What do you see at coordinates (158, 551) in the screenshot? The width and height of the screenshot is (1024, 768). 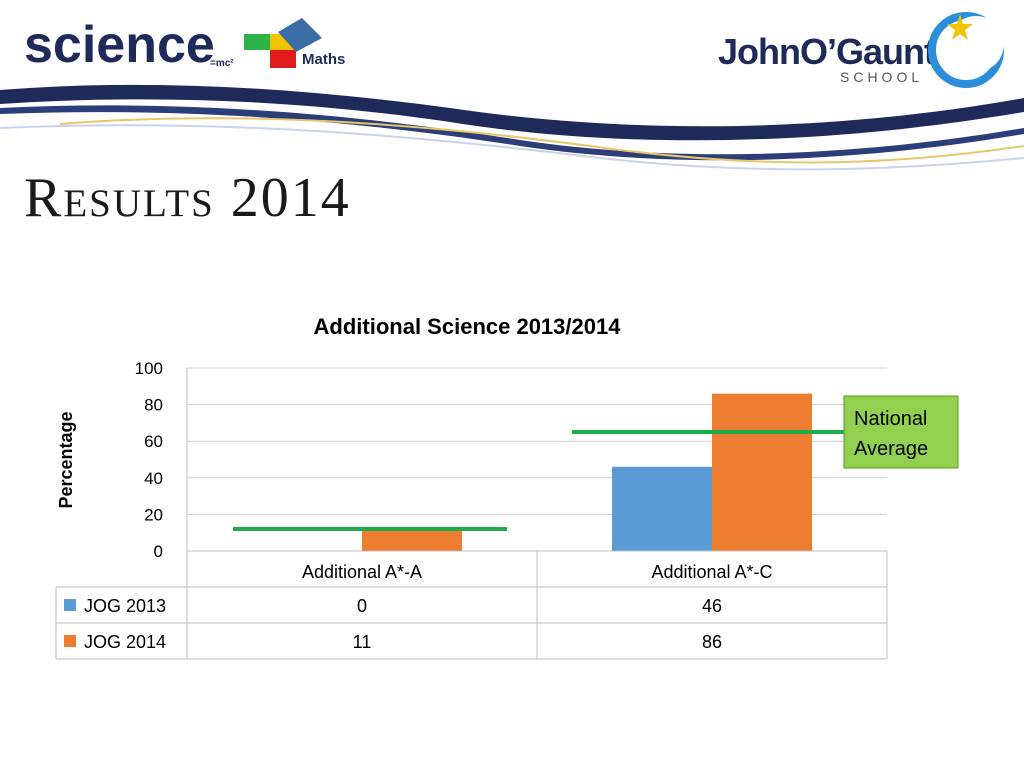 I see `y-tick-label: 0` at bounding box center [158, 551].